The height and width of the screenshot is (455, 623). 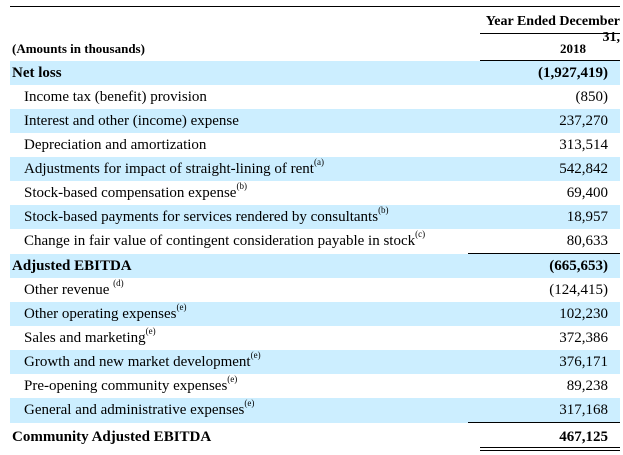 What do you see at coordinates (315, 145) in the screenshot?
I see `table-row: Depreciation and amortization 313,514` at bounding box center [315, 145].